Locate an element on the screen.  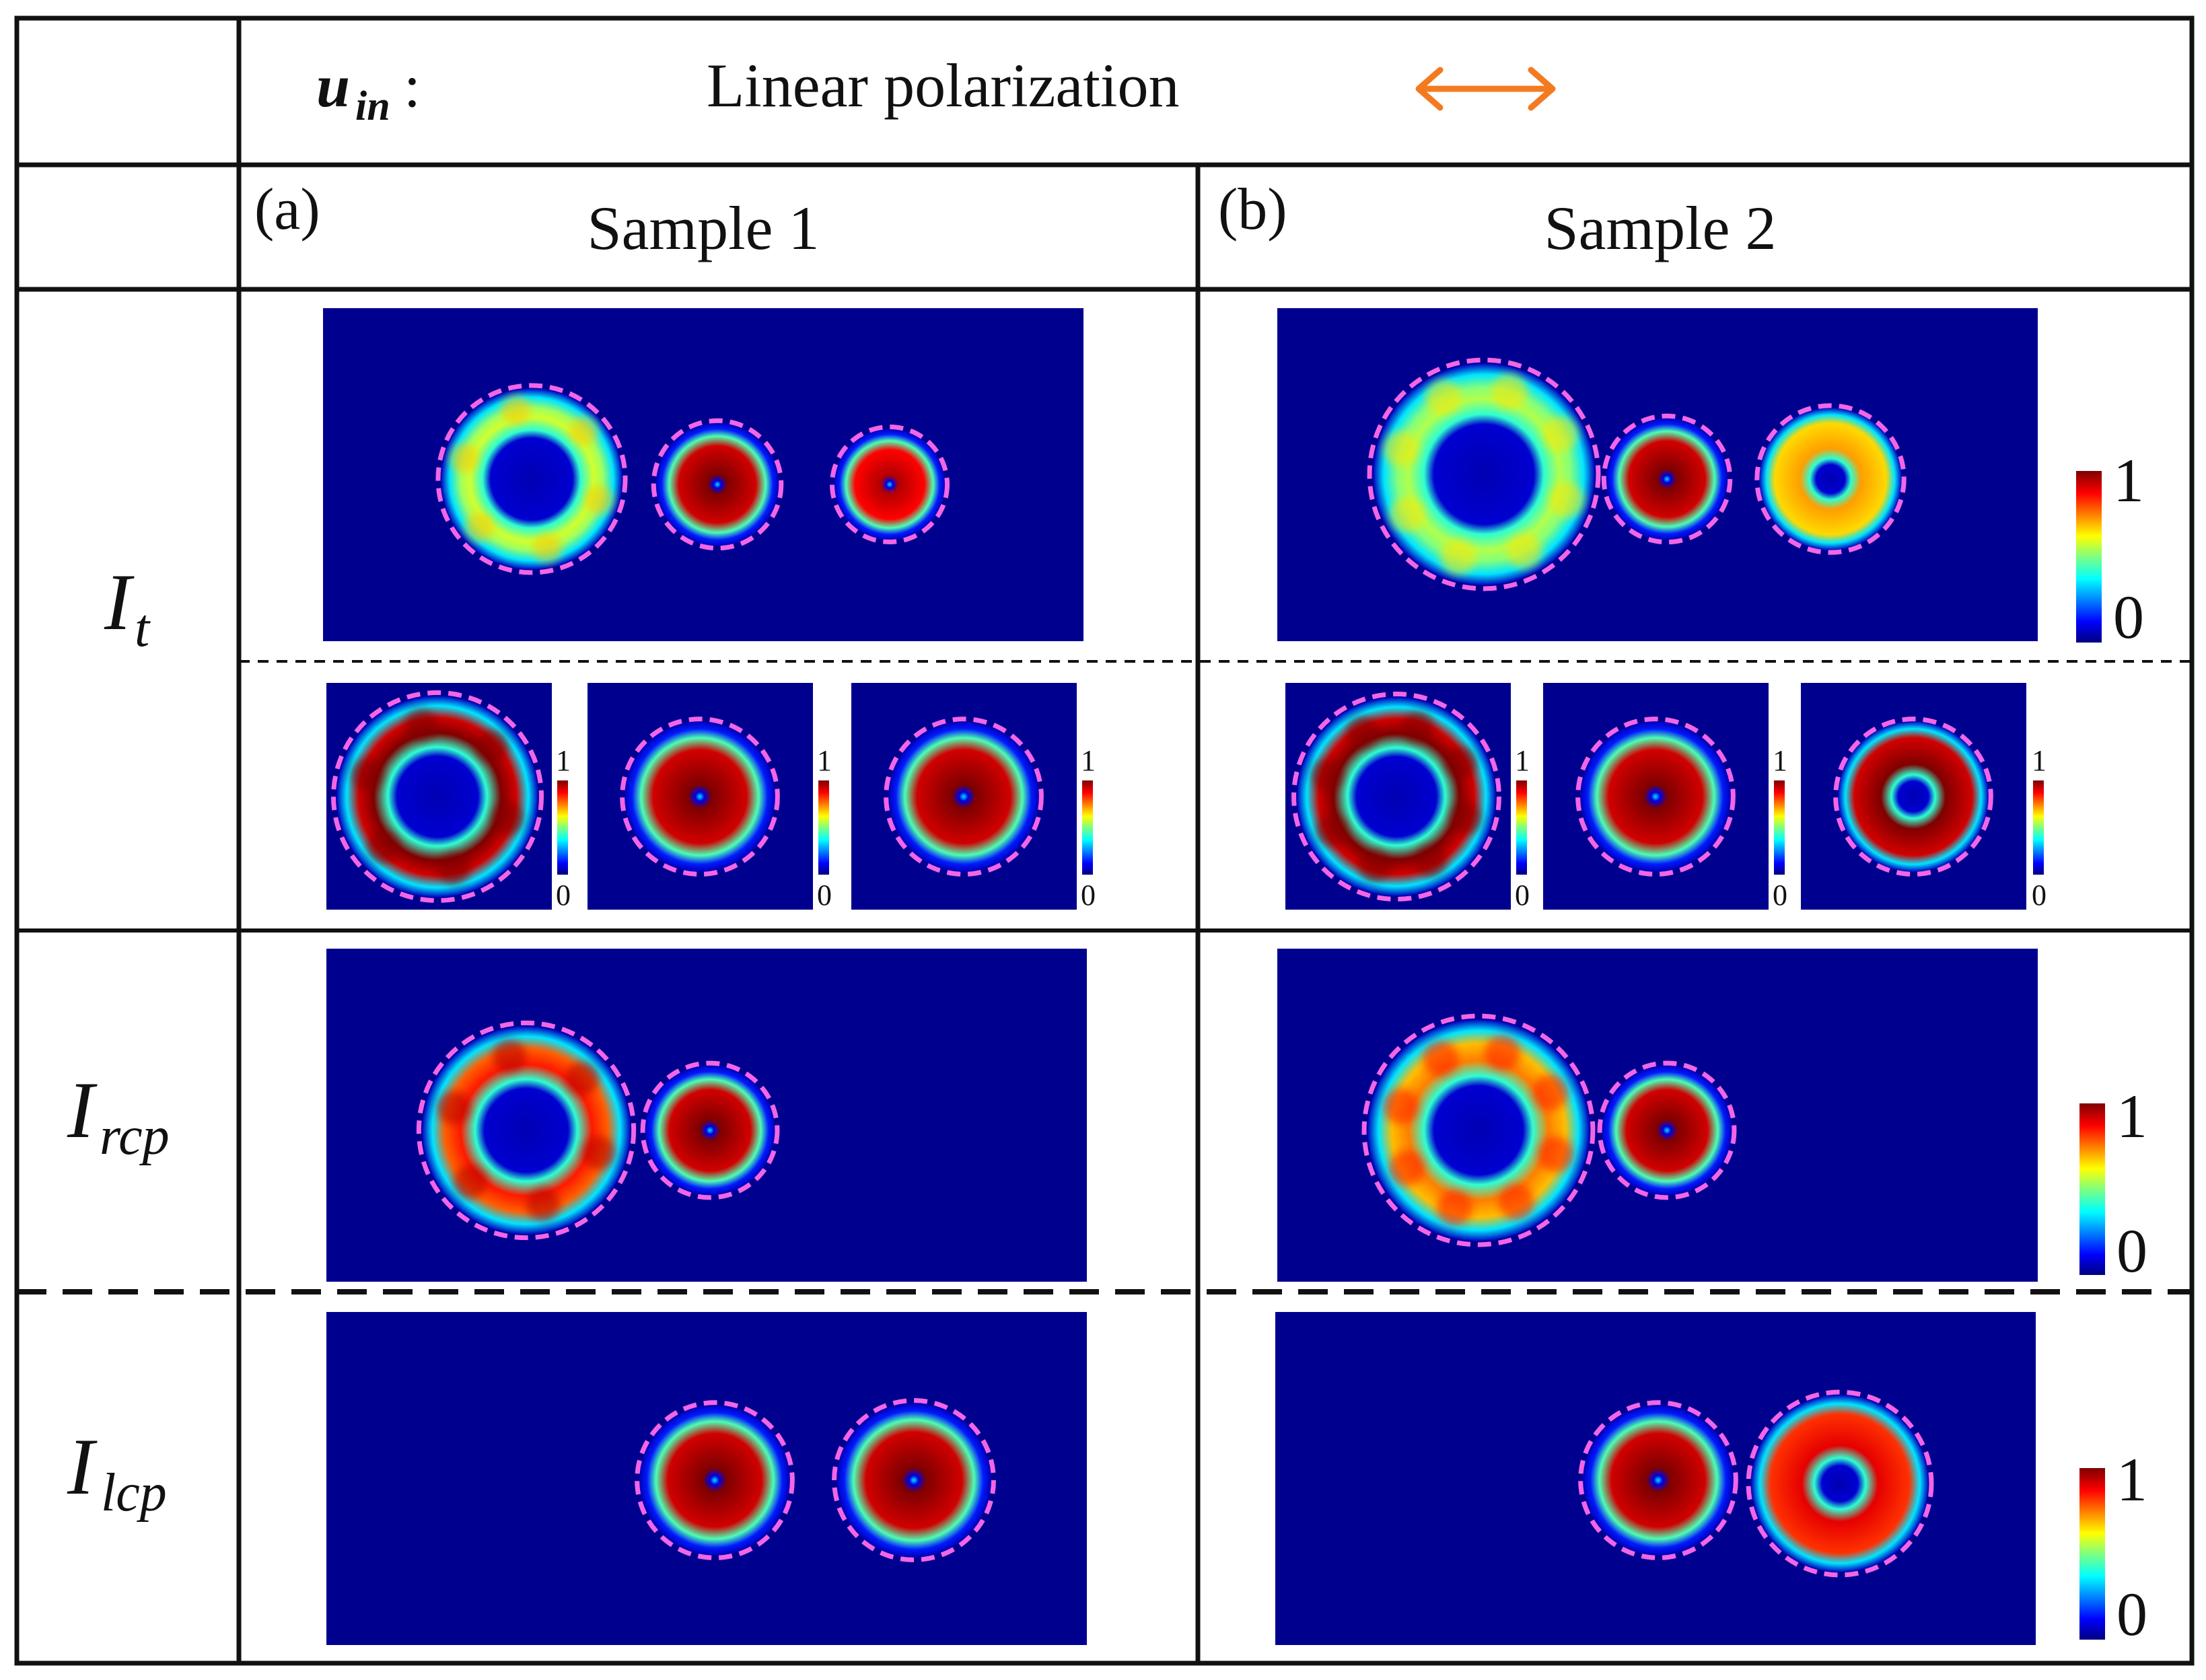
row-label-it-main: I is located at coordinates (119, 602).